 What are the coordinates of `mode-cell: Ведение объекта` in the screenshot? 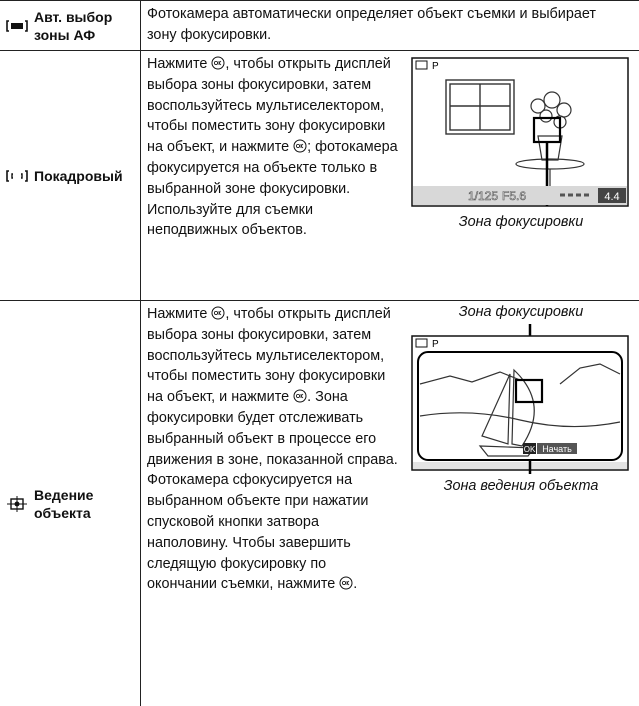 It's located at (72, 503).